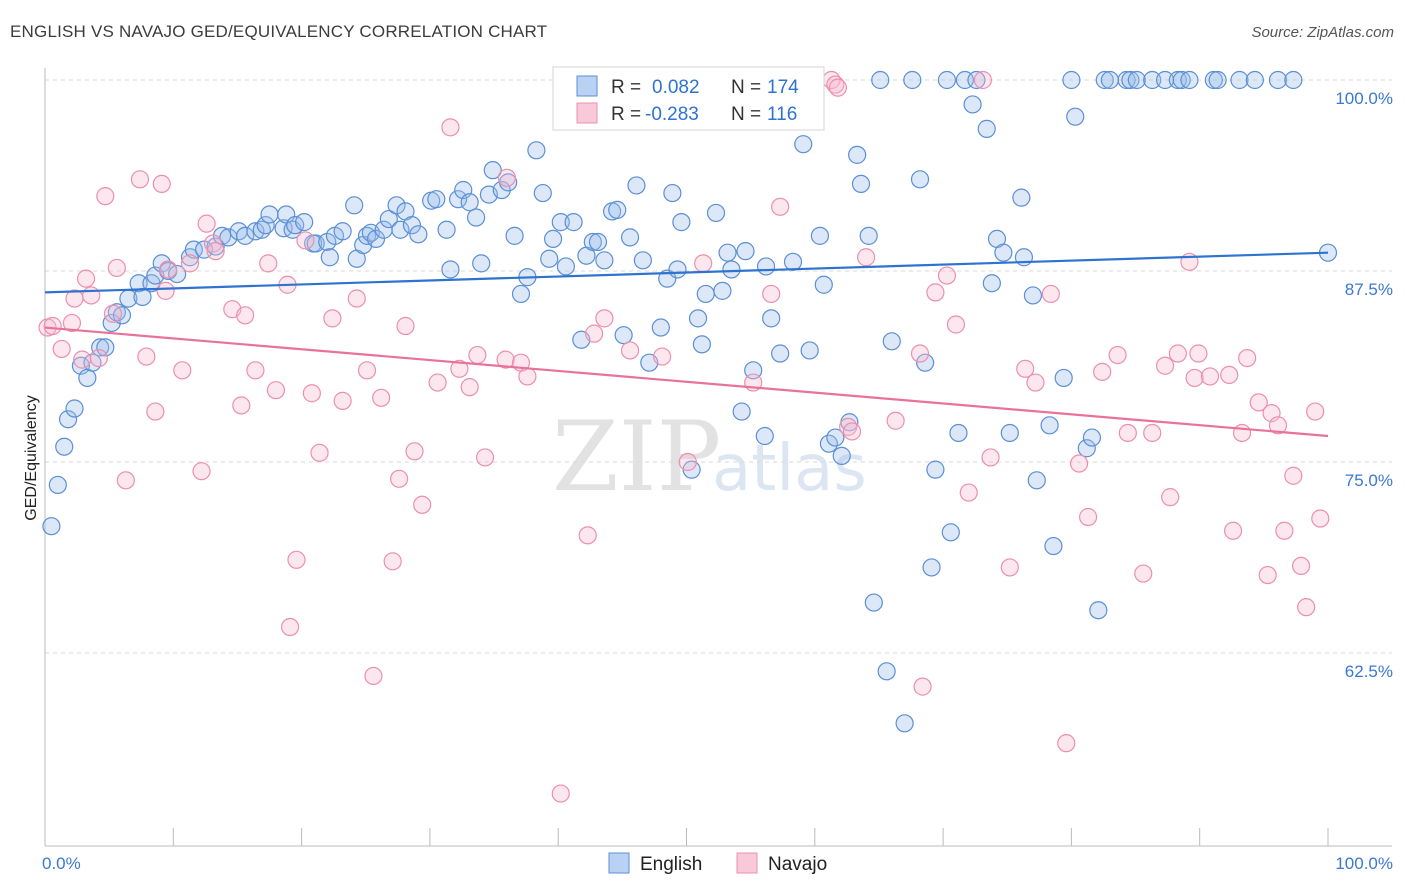  Describe the element at coordinates (797, 864) in the screenshot. I see `legend-navajo-label: Navajo` at that location.